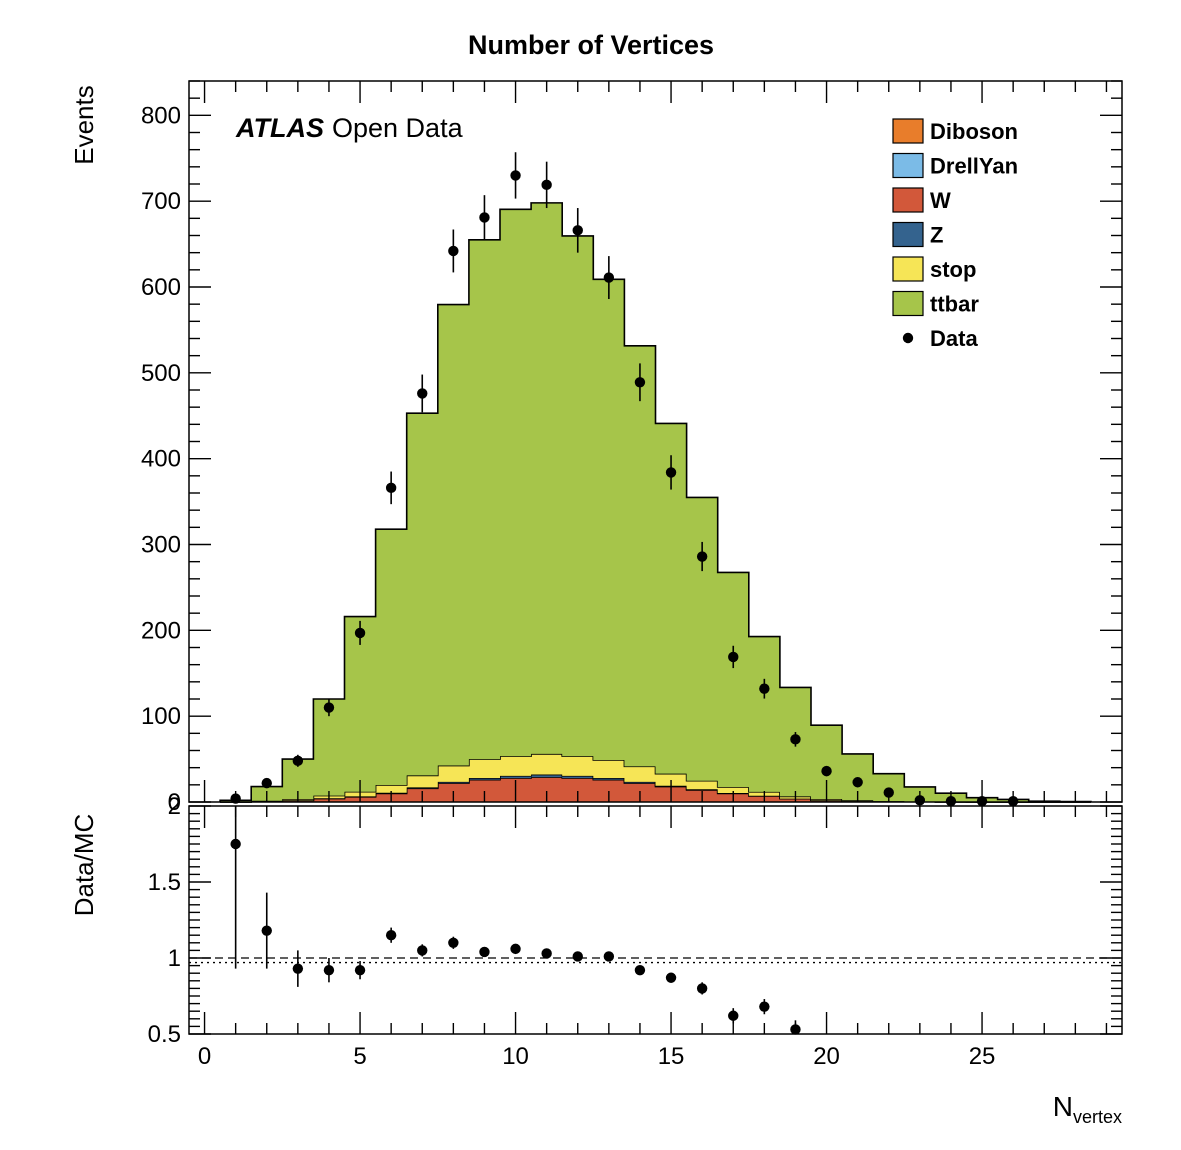 This screenshot has width=1181, height=1150. Describe the element at coordinates (954, 338) in the screenshot. I see `legend-label: Data` at that location.